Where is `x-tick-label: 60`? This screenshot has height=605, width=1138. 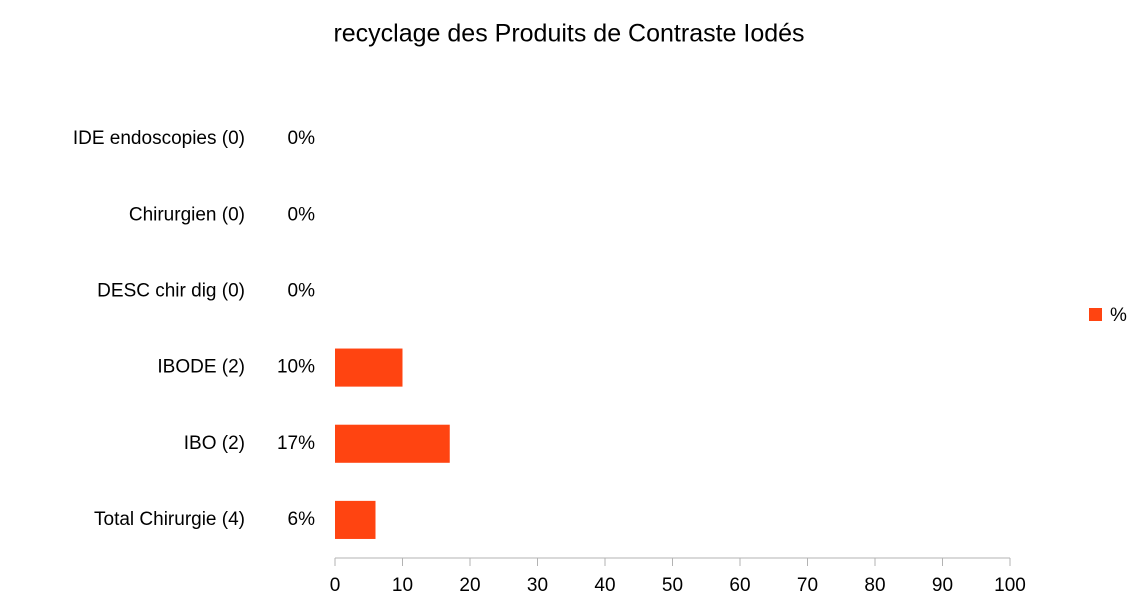
x-tick-label: 60 is located at coordinates (739, 585).